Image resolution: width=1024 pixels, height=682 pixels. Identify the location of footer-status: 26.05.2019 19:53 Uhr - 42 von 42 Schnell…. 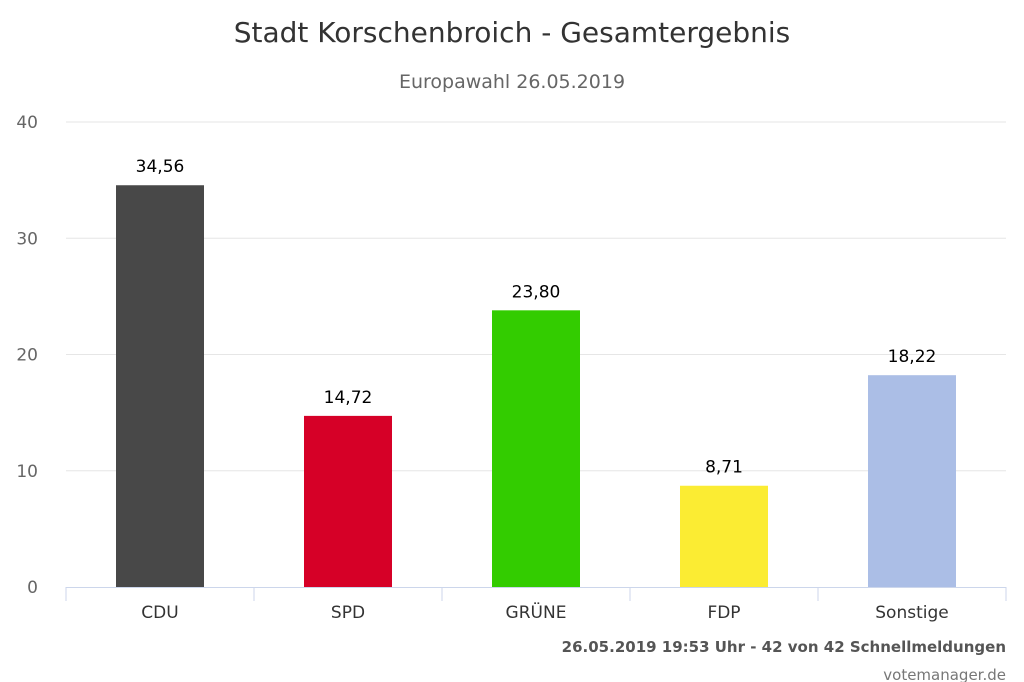
(784, 647).